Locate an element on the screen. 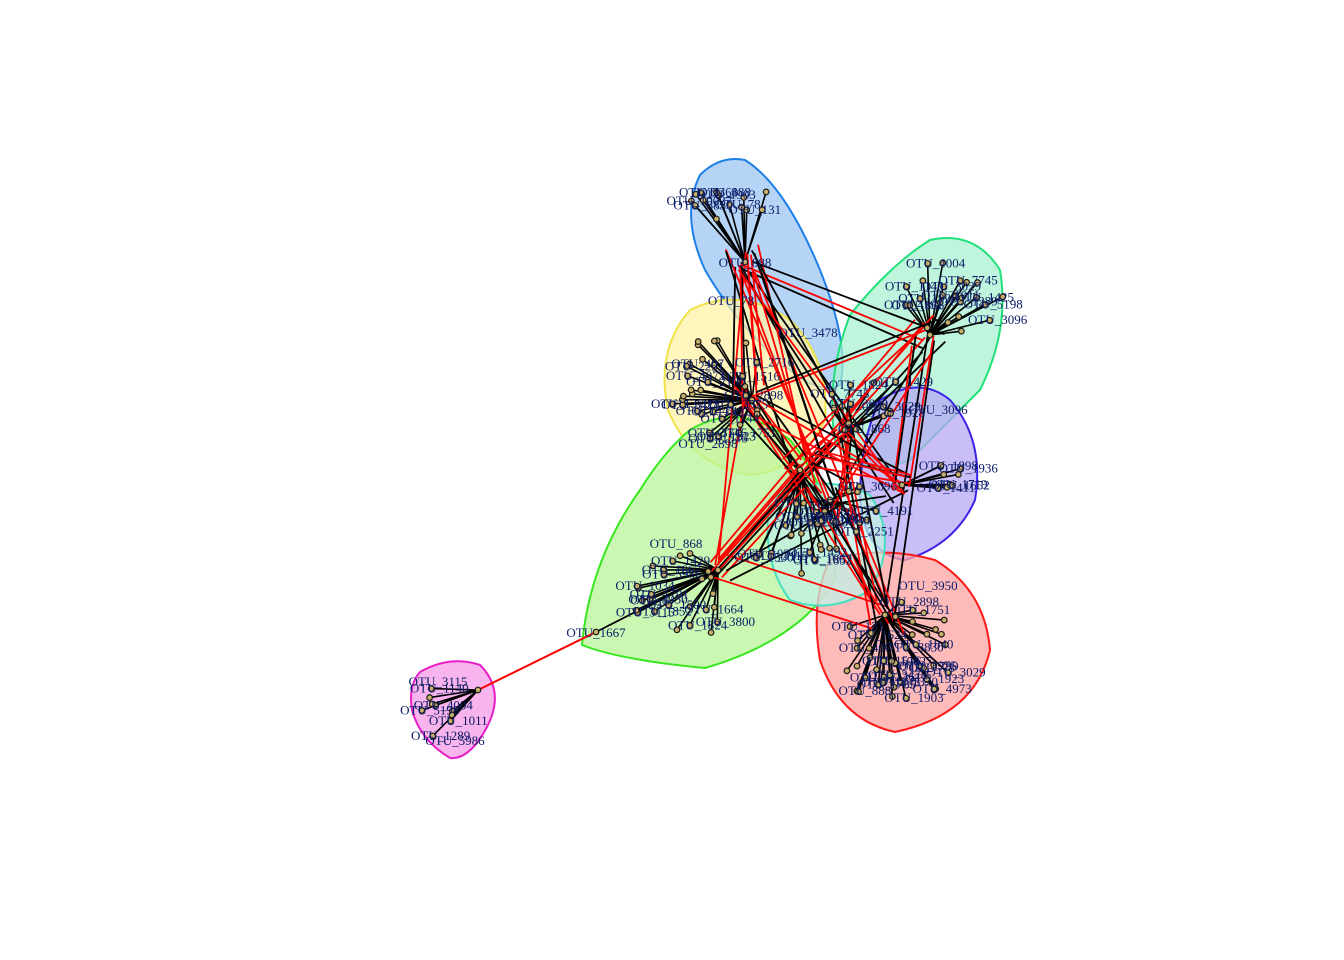  node-label: OTU_1923 is located at coordinates (934, 678).